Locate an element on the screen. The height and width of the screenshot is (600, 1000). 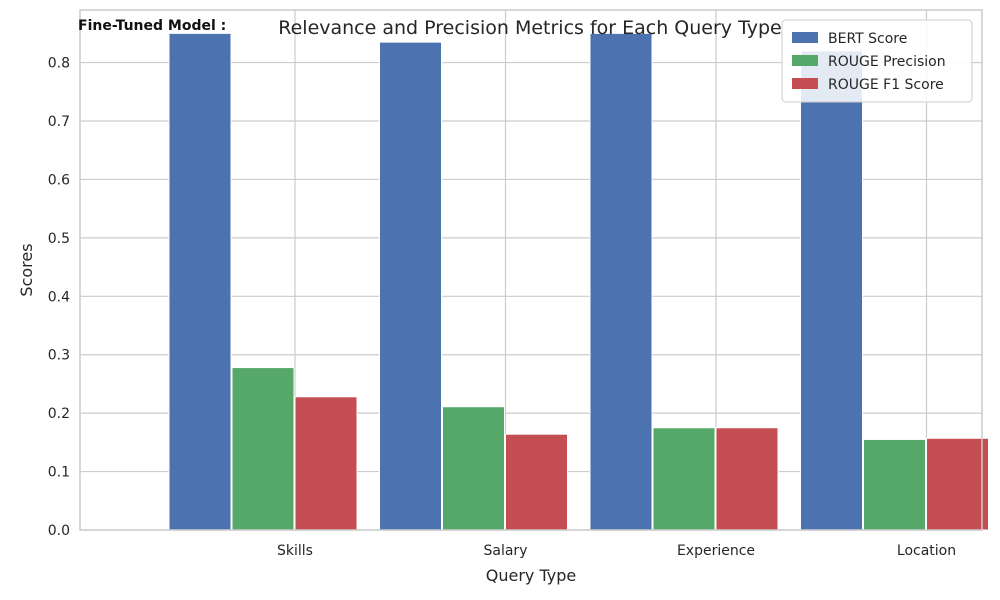
legend-entry: BERT Score is located at coordinates (867, 39).